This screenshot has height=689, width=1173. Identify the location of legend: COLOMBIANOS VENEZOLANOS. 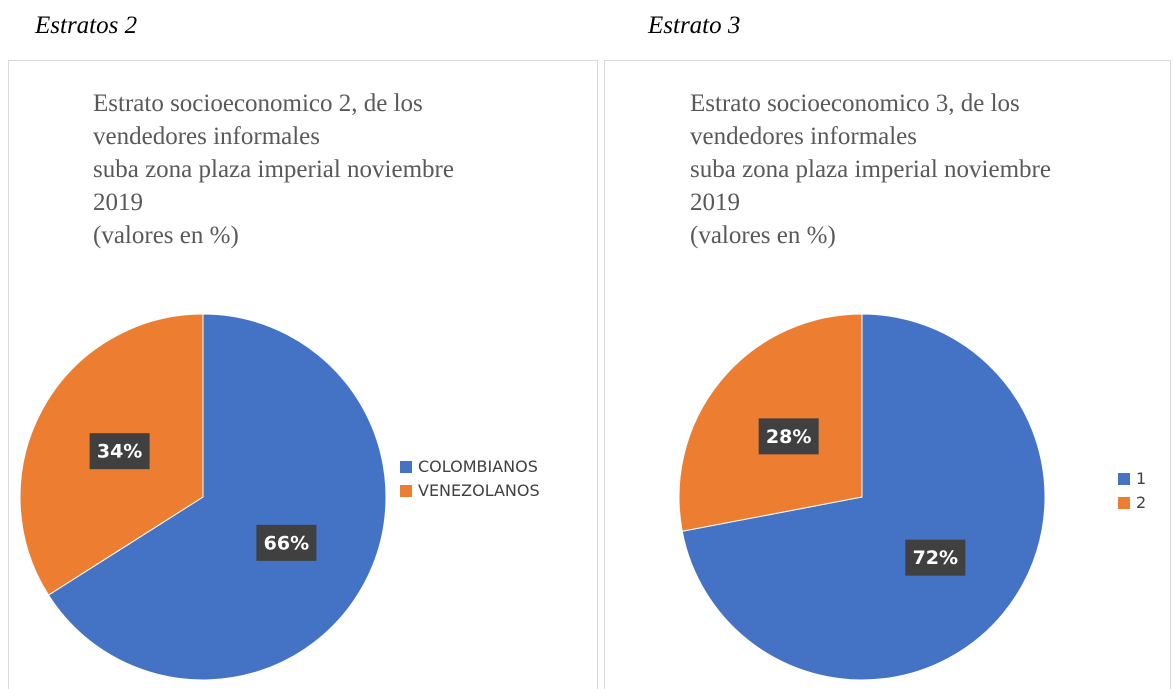
(470, 479).